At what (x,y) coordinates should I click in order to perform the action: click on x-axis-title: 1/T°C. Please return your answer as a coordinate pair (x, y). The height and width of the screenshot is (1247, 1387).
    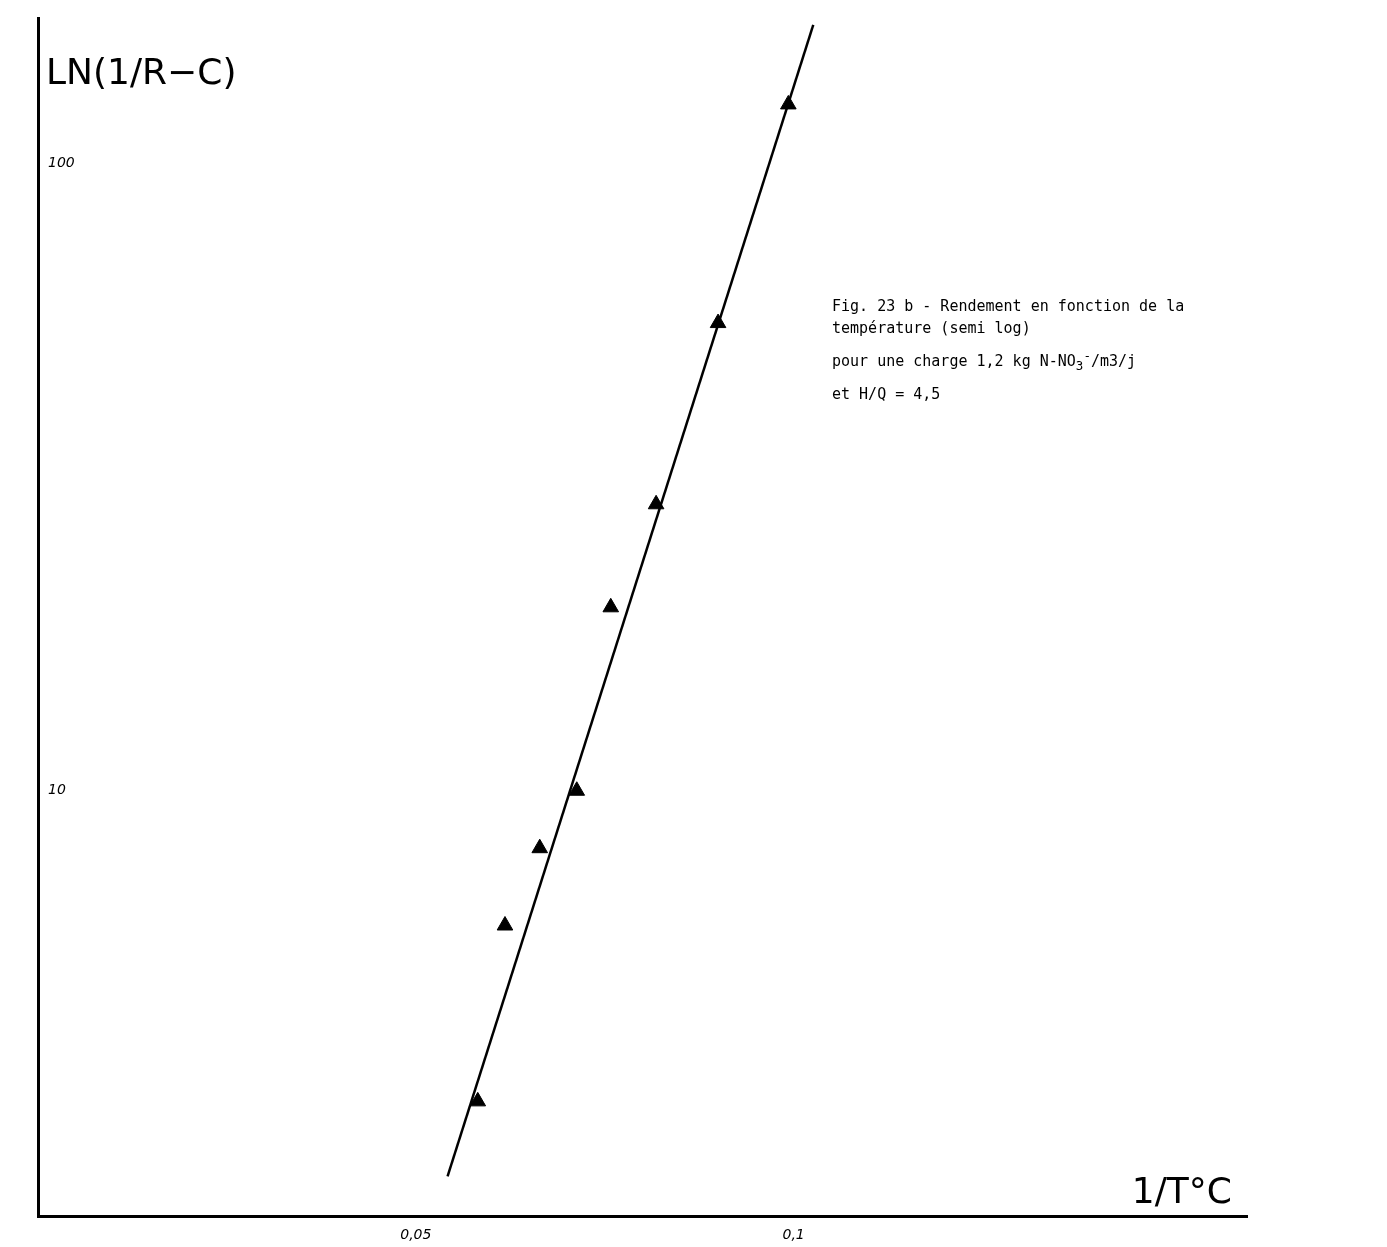
    Looking at the image, I should click on (1181, 1190).